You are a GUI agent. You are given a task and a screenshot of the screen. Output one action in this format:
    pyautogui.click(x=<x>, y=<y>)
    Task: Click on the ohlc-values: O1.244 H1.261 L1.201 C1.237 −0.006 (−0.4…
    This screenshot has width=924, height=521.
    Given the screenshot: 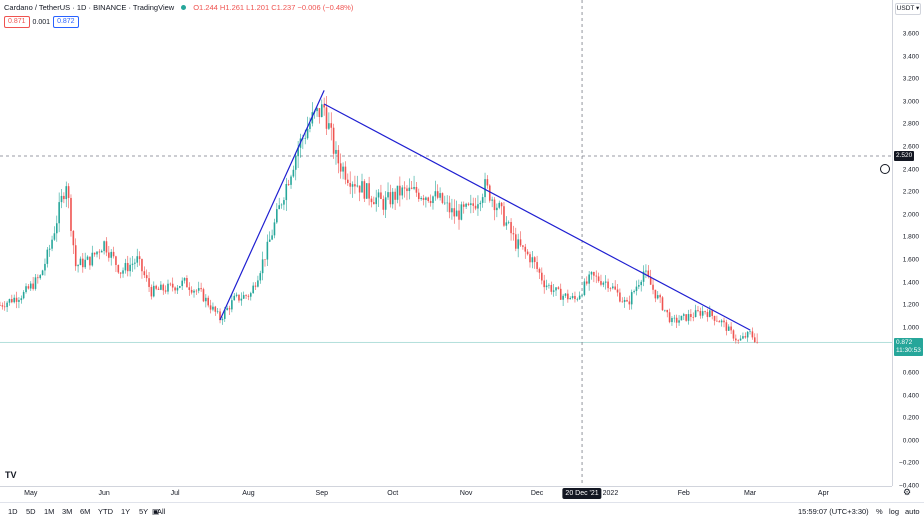 What is the action you would take?
    pyautogui.click(x=273, y=7)
    